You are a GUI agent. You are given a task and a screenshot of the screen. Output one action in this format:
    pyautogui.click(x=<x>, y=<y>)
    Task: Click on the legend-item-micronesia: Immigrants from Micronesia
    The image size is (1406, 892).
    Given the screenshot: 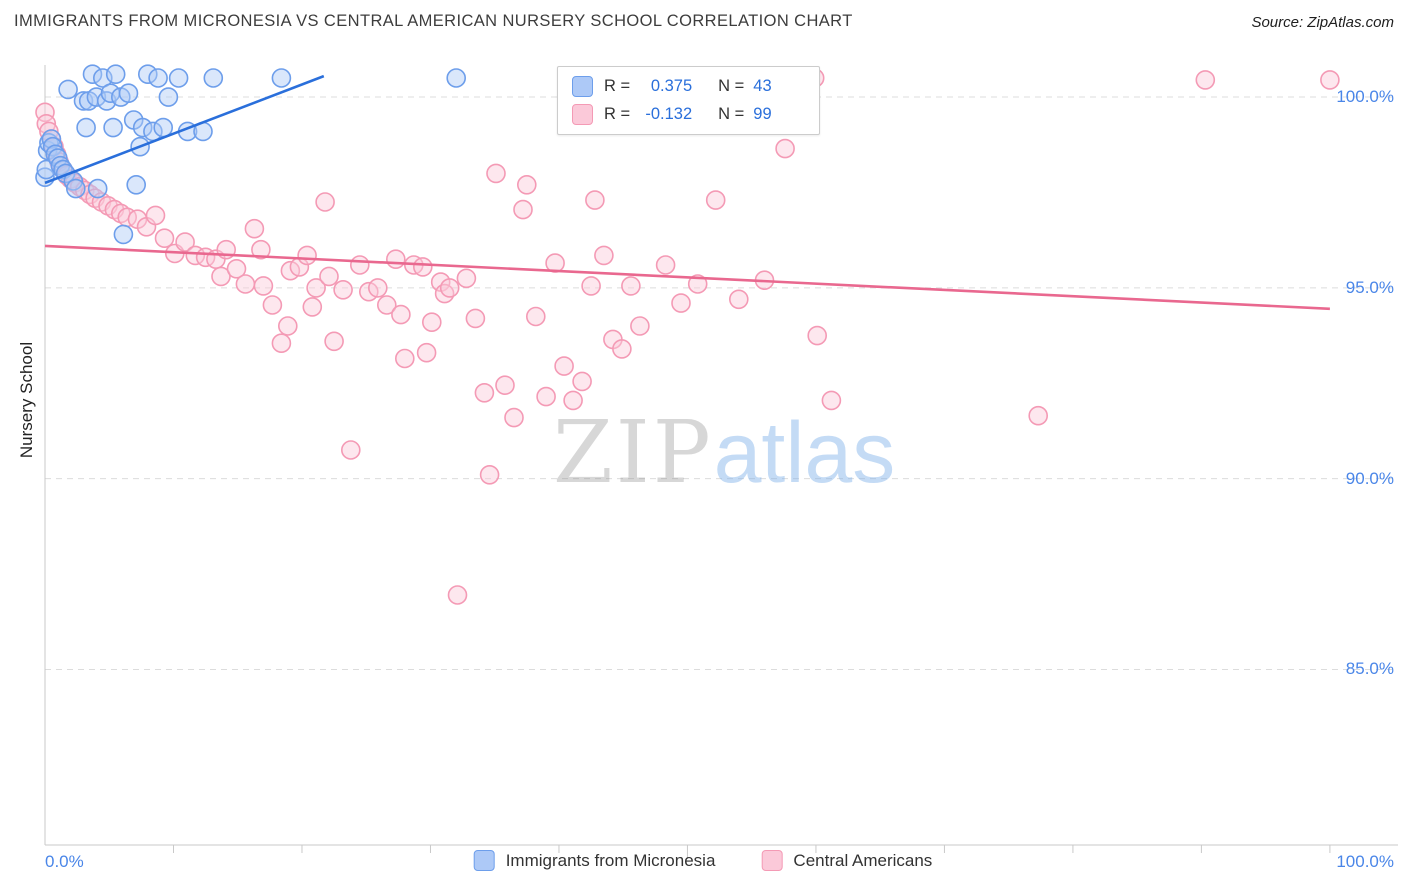 What is the action you would take?
    pyautogui.click(x=594, y=860)
    